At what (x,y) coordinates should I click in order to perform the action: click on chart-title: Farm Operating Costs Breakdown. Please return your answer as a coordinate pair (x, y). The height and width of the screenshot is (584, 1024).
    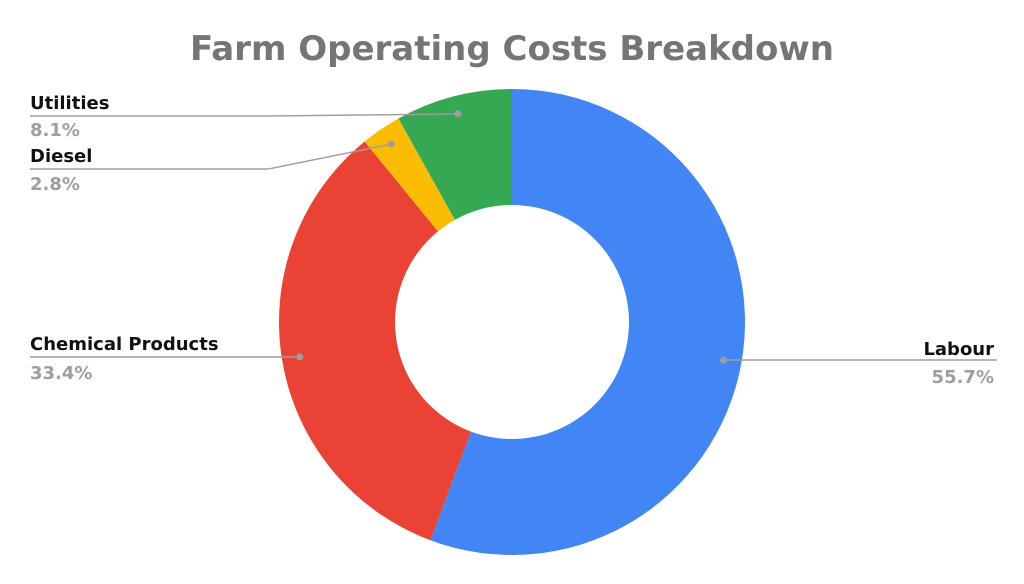
    Looking at the image, I should click on (512, 49).